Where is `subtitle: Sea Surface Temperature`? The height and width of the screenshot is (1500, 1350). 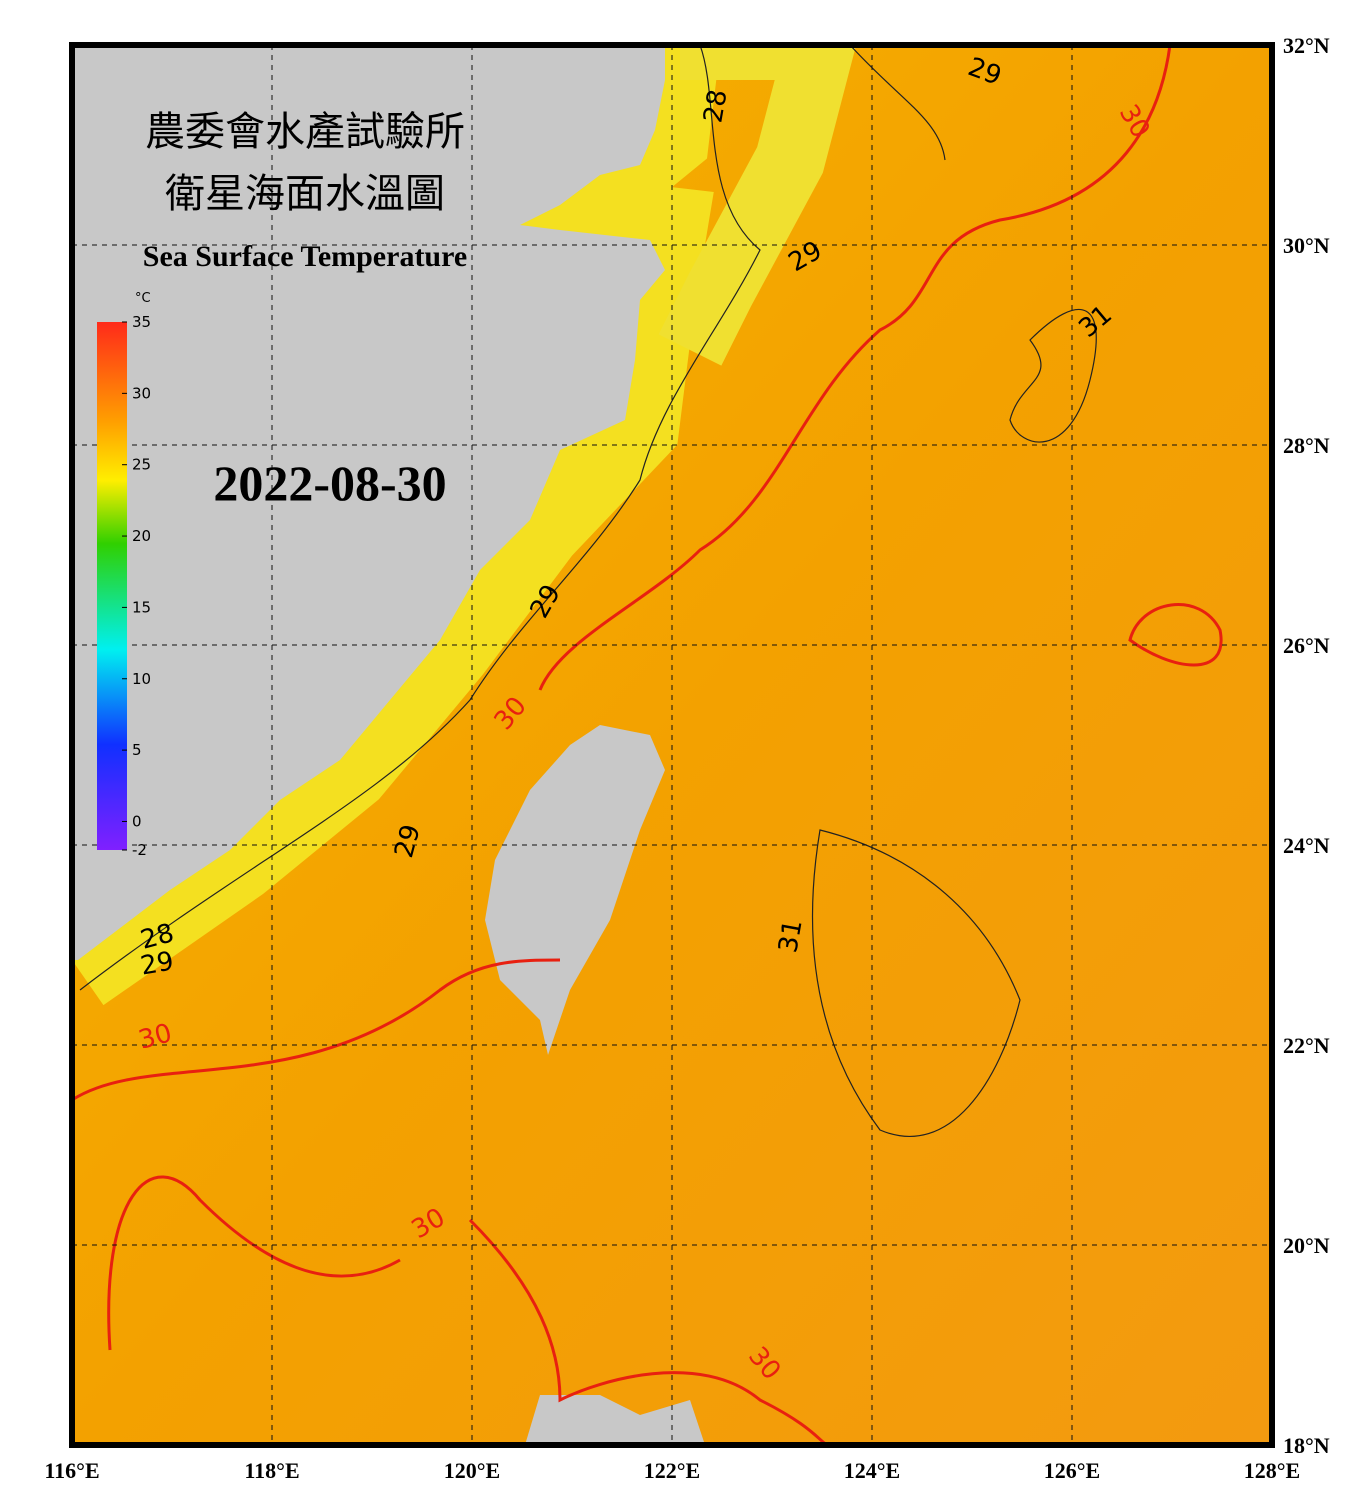
subtitle: Sea Surface Temperature is located at coordinates (305, 256).